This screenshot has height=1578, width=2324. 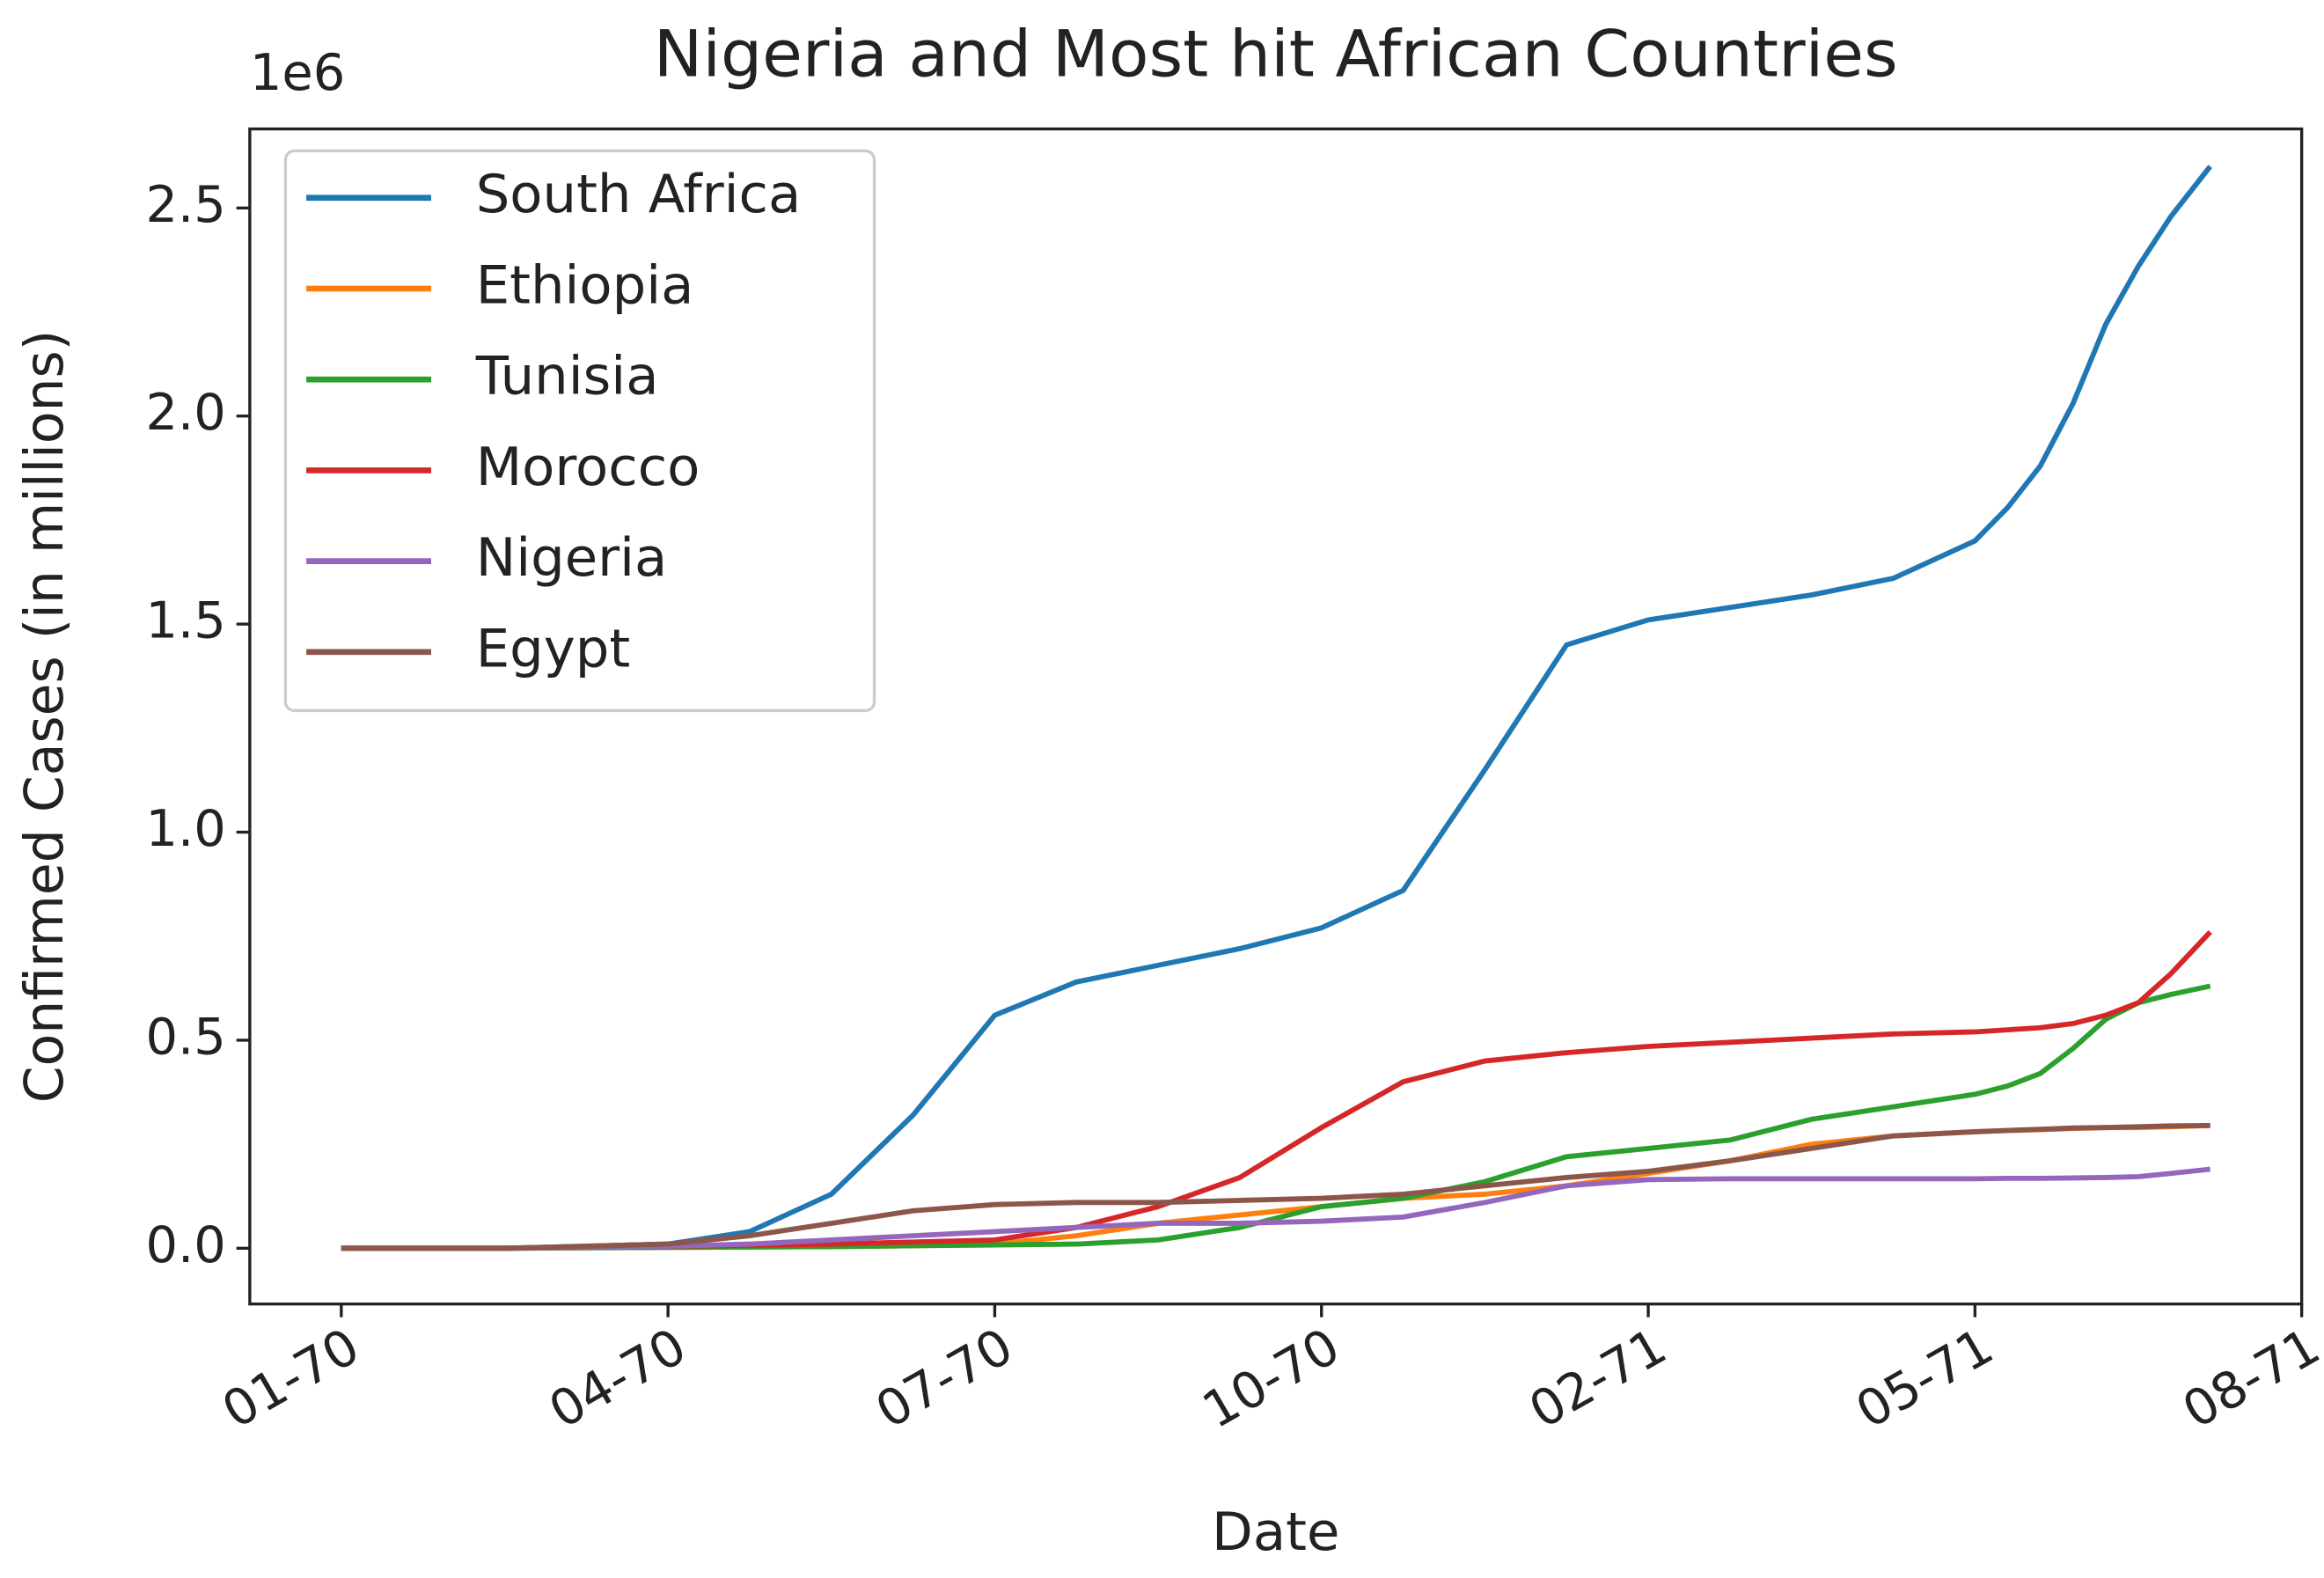 I want to click on legend-label: South Africa, so click(x=639, y=195).